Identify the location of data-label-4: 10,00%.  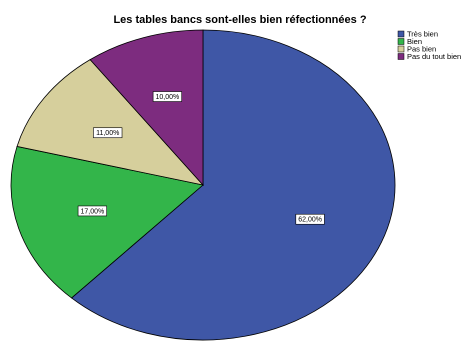
(167, 96).